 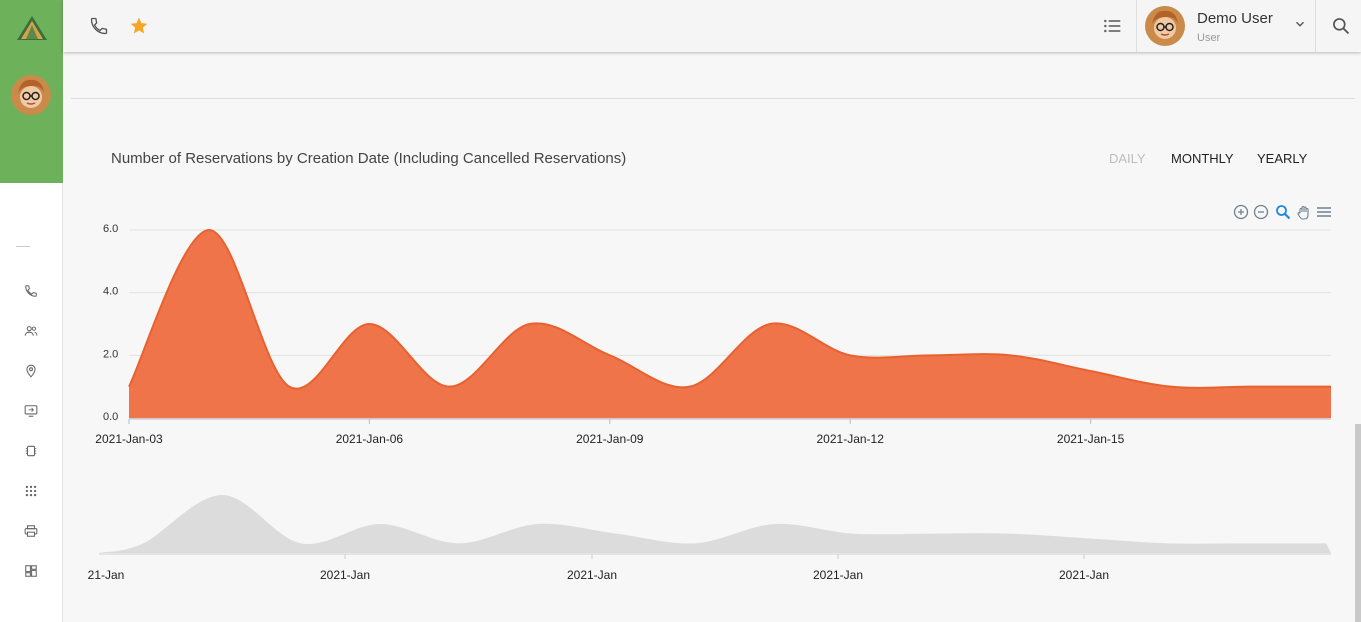 I want to click on y-tick-label: 0.0, so click(x=110, y=417).